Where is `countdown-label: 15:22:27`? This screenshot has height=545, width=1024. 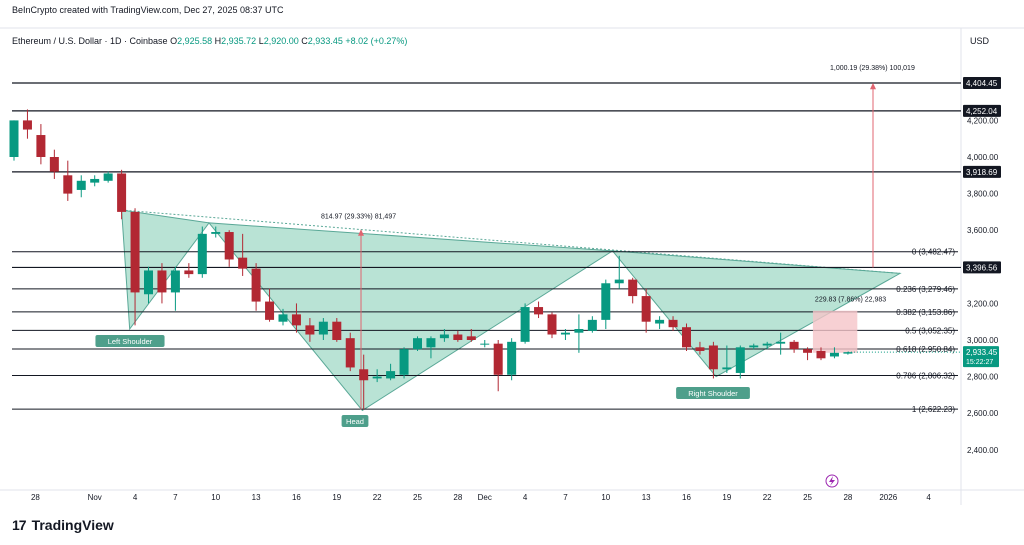 countdown-label: 15:22:27 is located at coordinates (979, 362).